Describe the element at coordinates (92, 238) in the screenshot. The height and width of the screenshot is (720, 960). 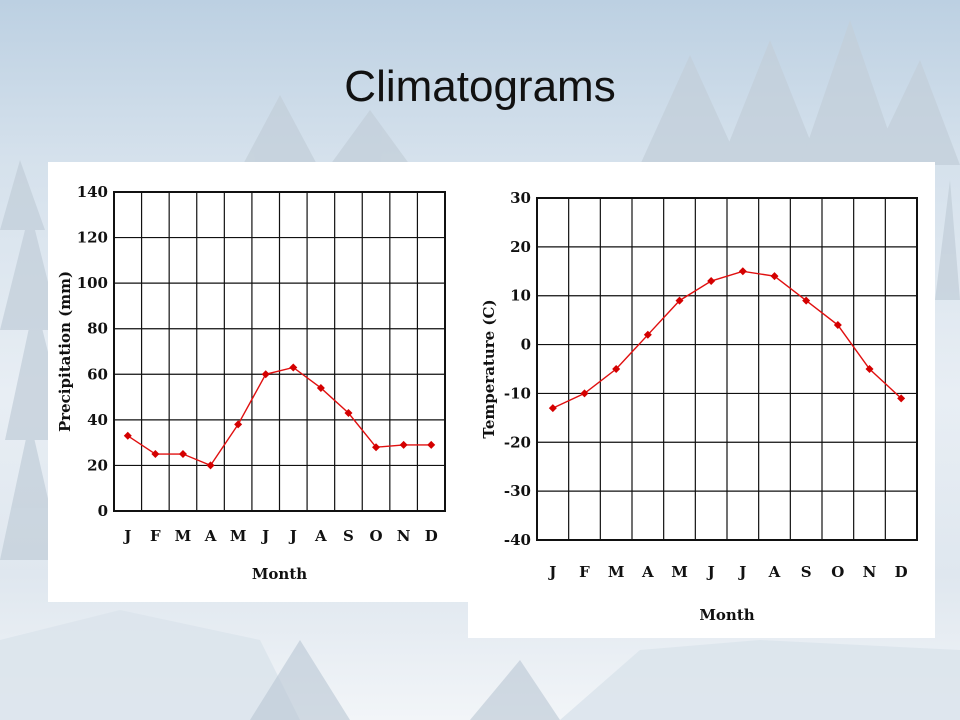
I see `y-tick-label: 120` at that location.